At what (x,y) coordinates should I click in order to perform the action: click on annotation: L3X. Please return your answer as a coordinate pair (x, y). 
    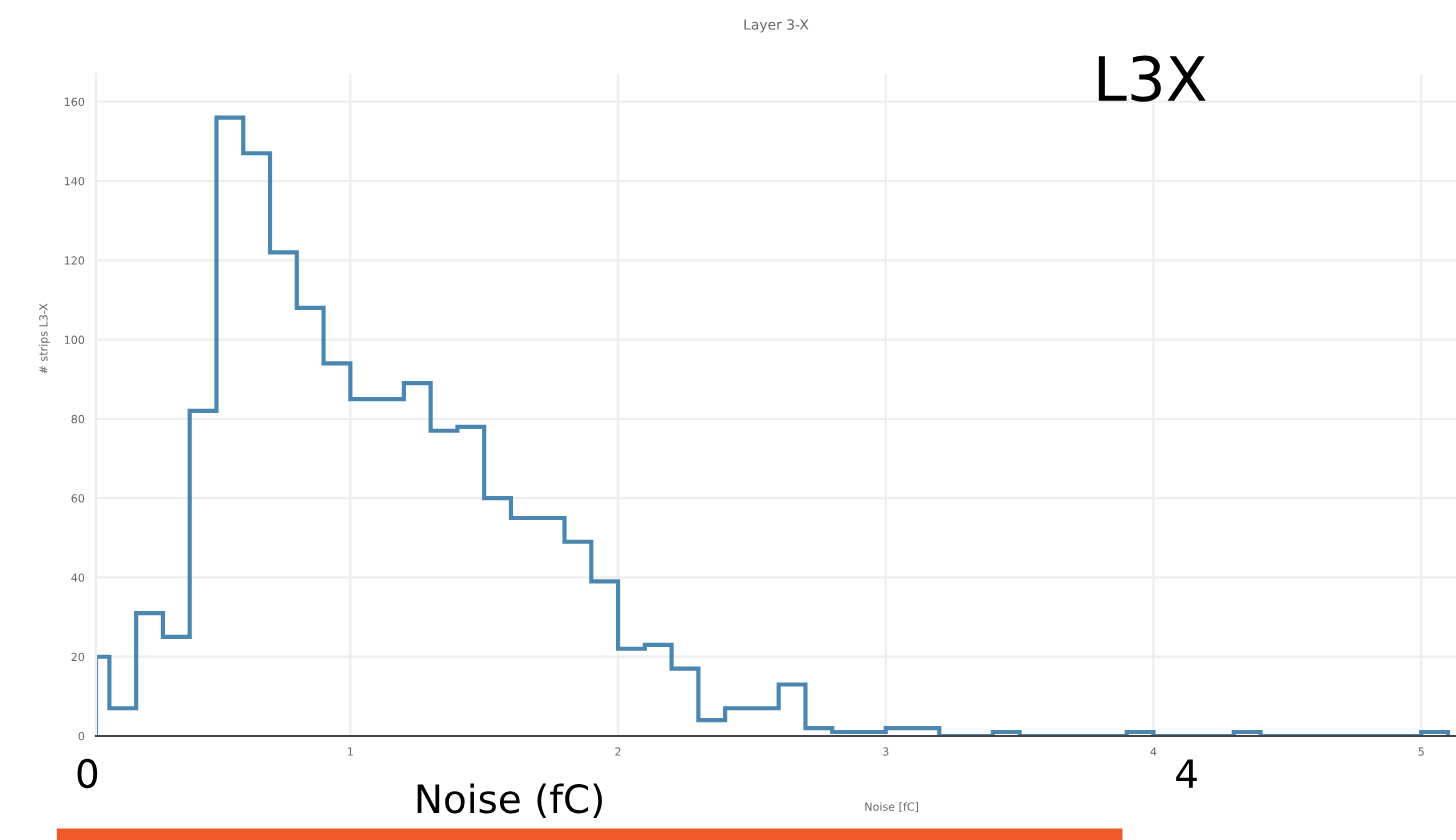
    Looking at the image, I should click on (1152, 78).